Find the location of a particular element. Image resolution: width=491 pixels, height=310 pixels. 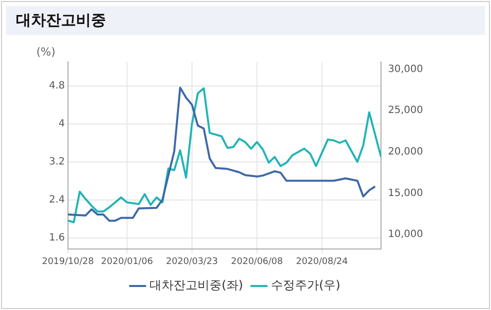

y-tick-label: 3.2 is located at coordinates (56, 162).